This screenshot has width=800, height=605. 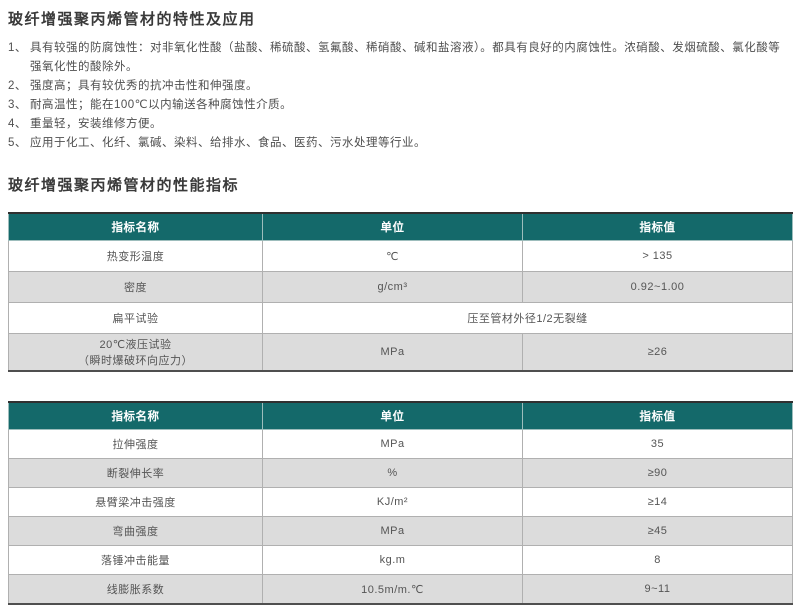 I want to click on table-row: 密度 g/cm³ 0.92~1.00, so click(x=400, y=287).